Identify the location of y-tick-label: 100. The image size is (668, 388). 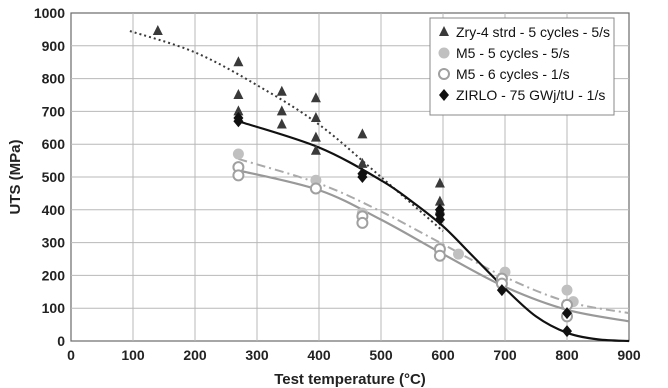
(54, 308).